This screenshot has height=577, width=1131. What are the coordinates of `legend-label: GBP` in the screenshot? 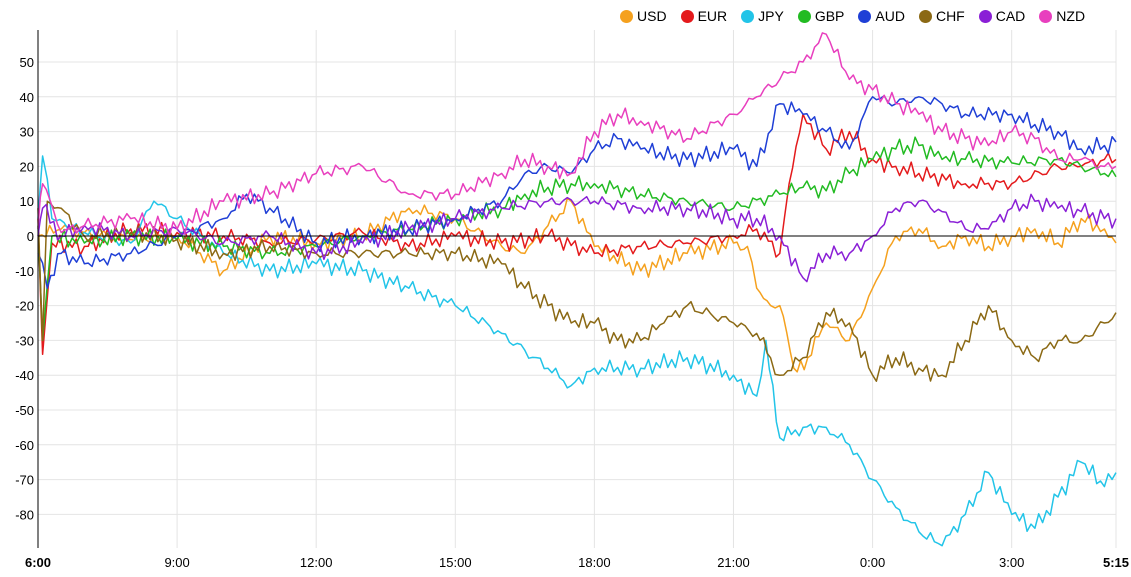 It's located at (829, 16).